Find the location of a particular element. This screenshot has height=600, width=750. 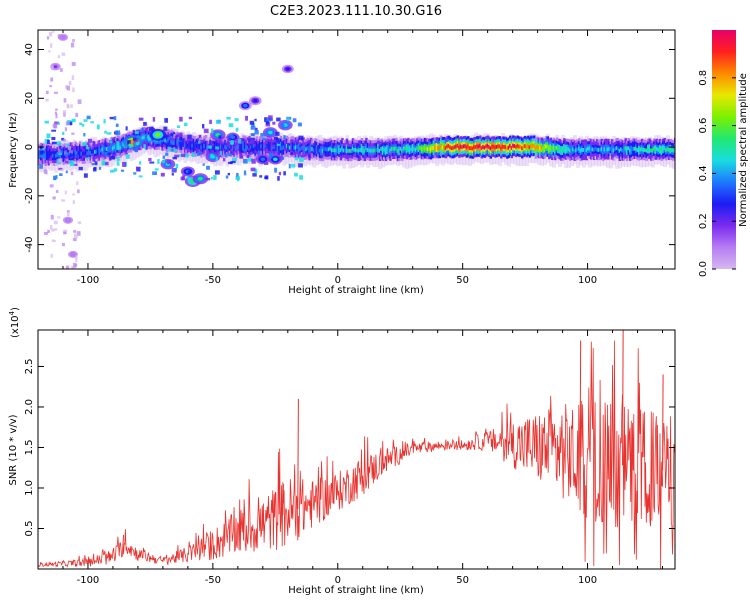

snr-yscale-base: (x10 is located at coordinates (15, 326).